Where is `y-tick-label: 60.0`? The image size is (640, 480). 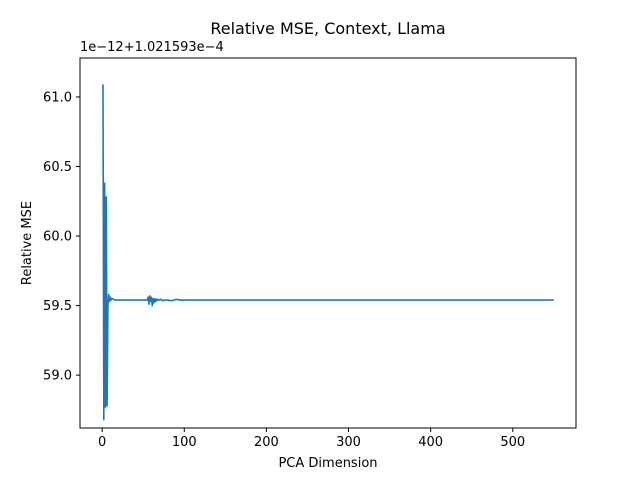
y-tick-label: 60.0 is located at coordinates (57, 237).